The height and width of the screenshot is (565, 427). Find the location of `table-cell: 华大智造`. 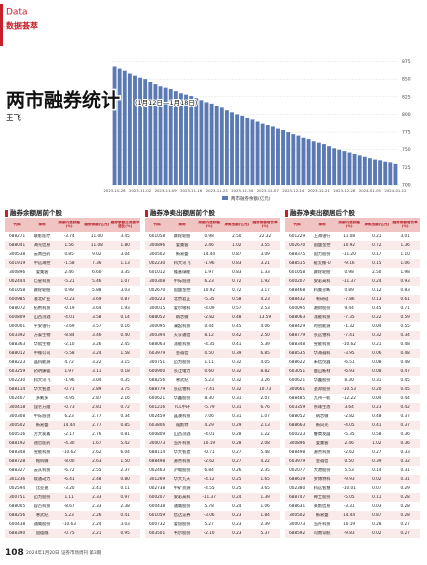

table-cell: 华大智造 is located at coordinates (182, 452).